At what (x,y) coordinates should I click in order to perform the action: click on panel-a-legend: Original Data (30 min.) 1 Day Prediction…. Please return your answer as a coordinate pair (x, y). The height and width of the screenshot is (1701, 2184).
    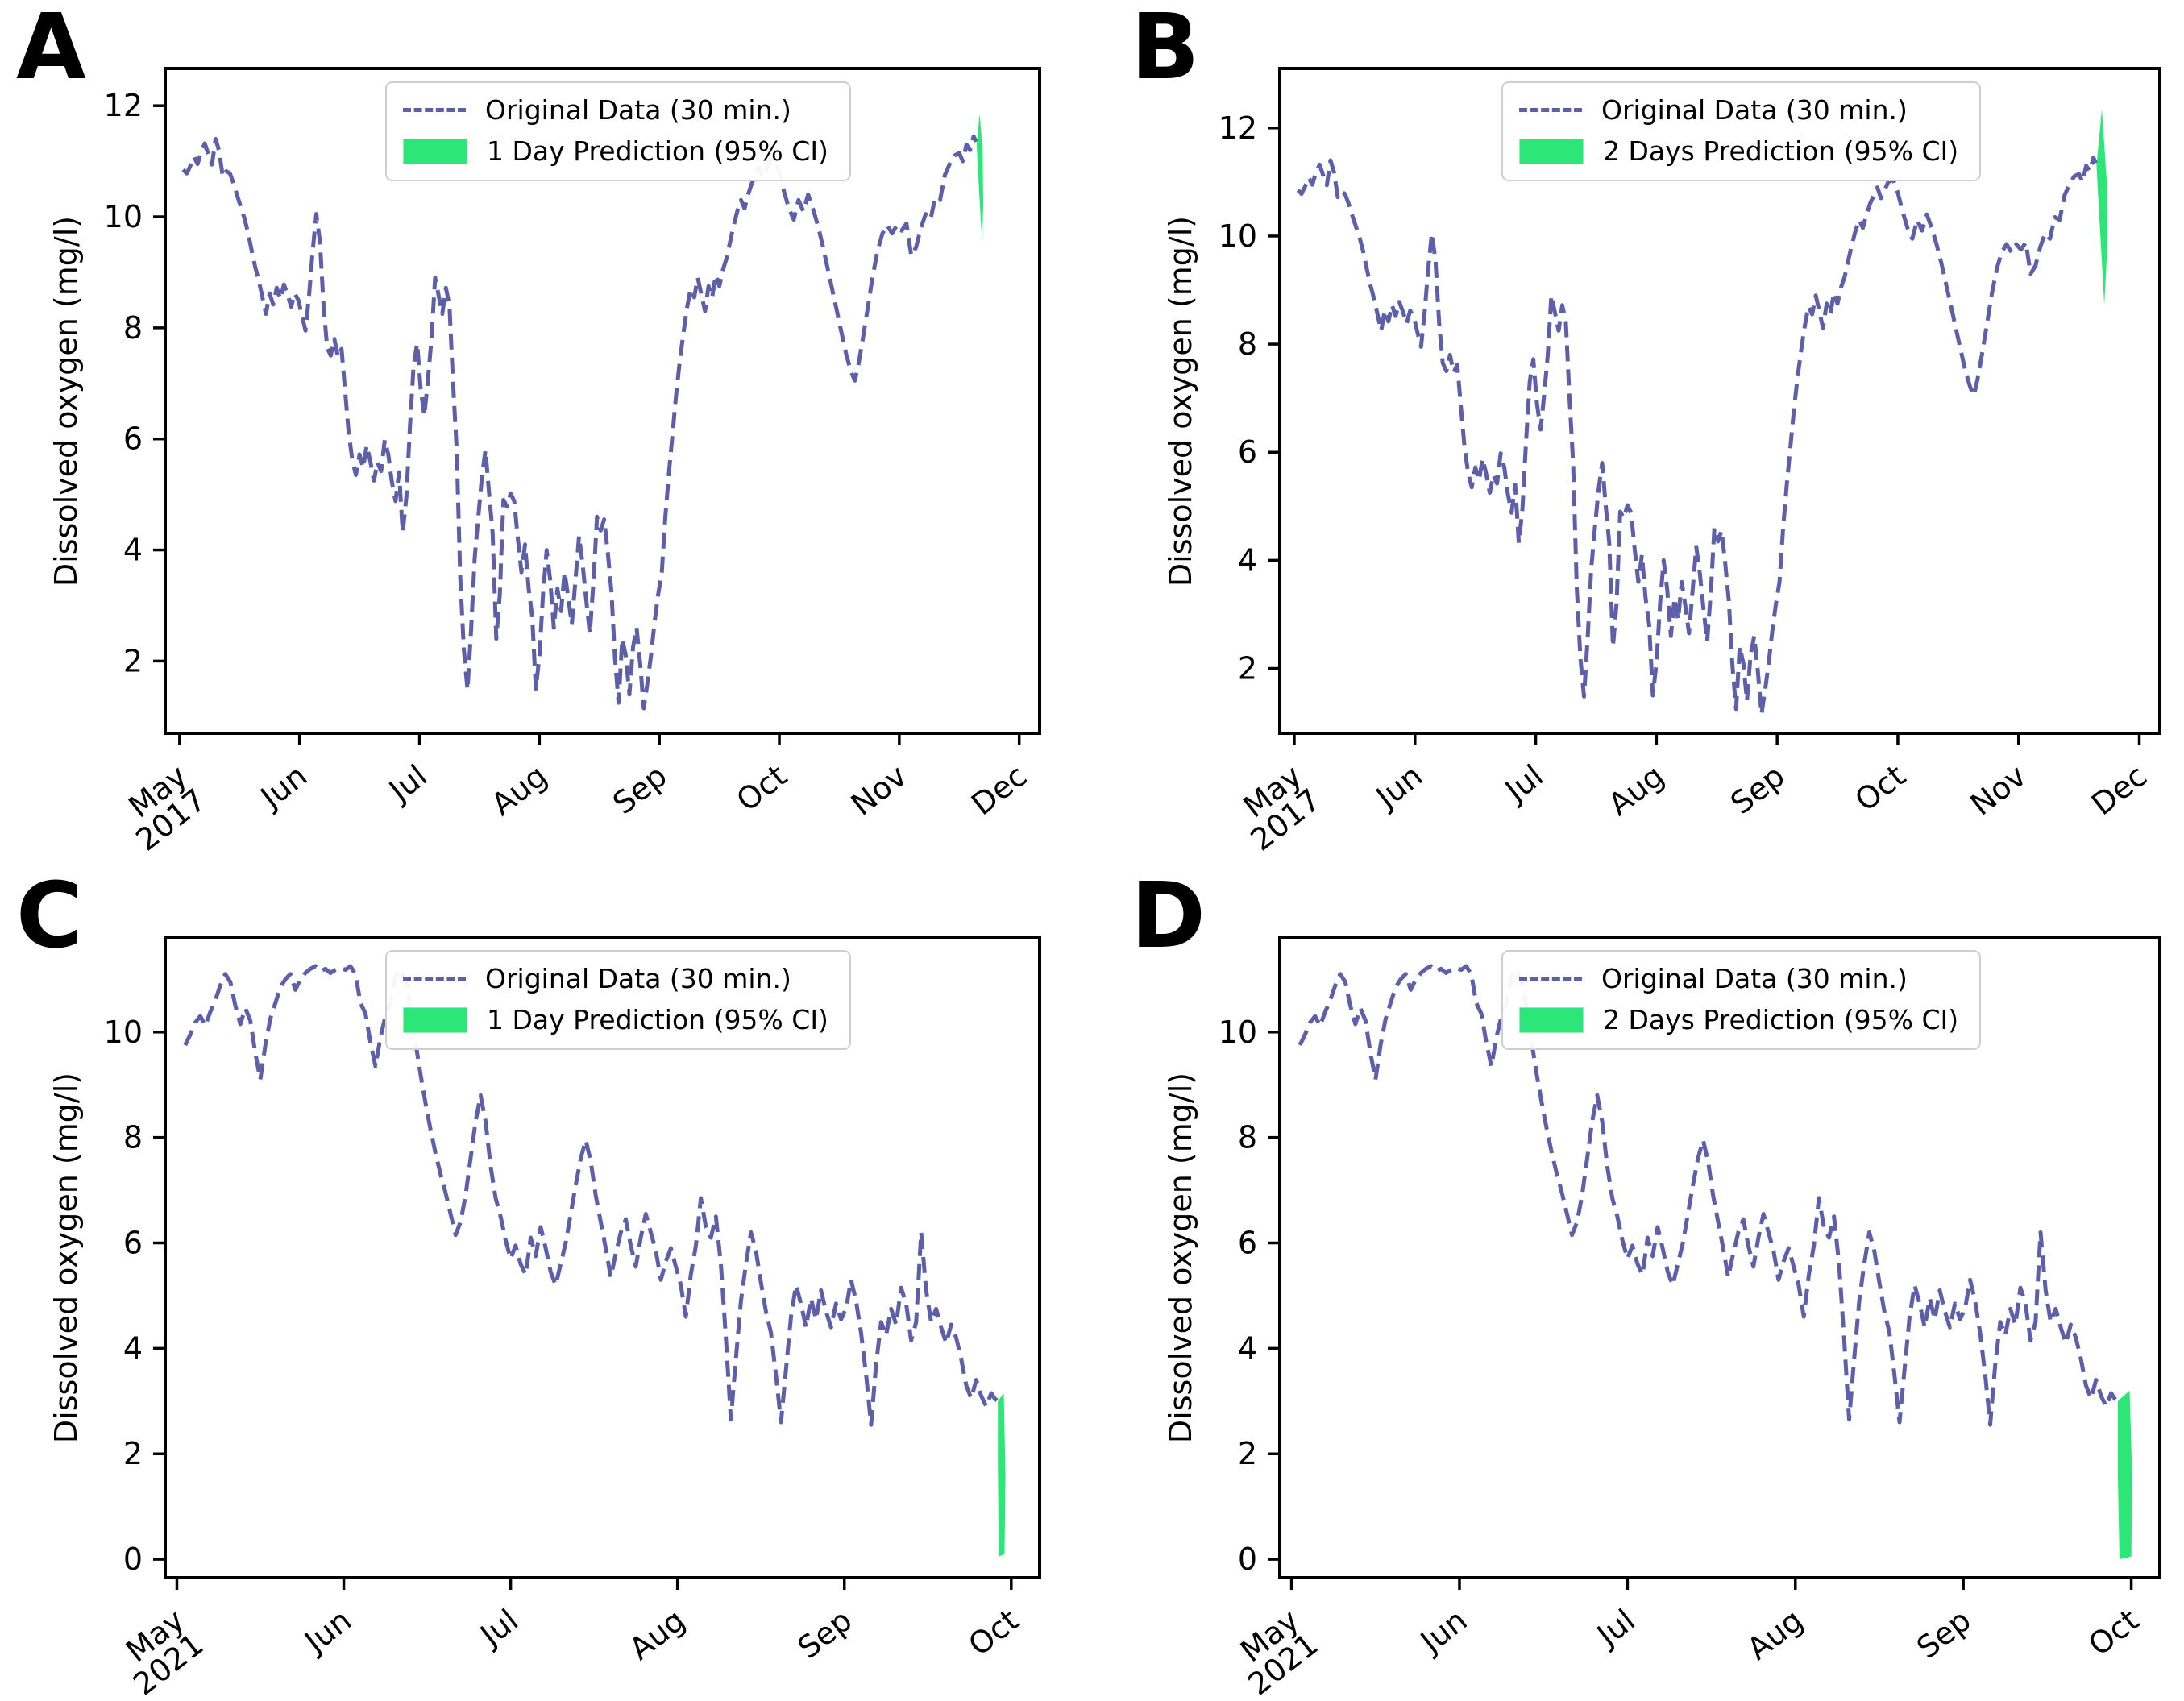
    Looking at the image, I should click on (618, 131).